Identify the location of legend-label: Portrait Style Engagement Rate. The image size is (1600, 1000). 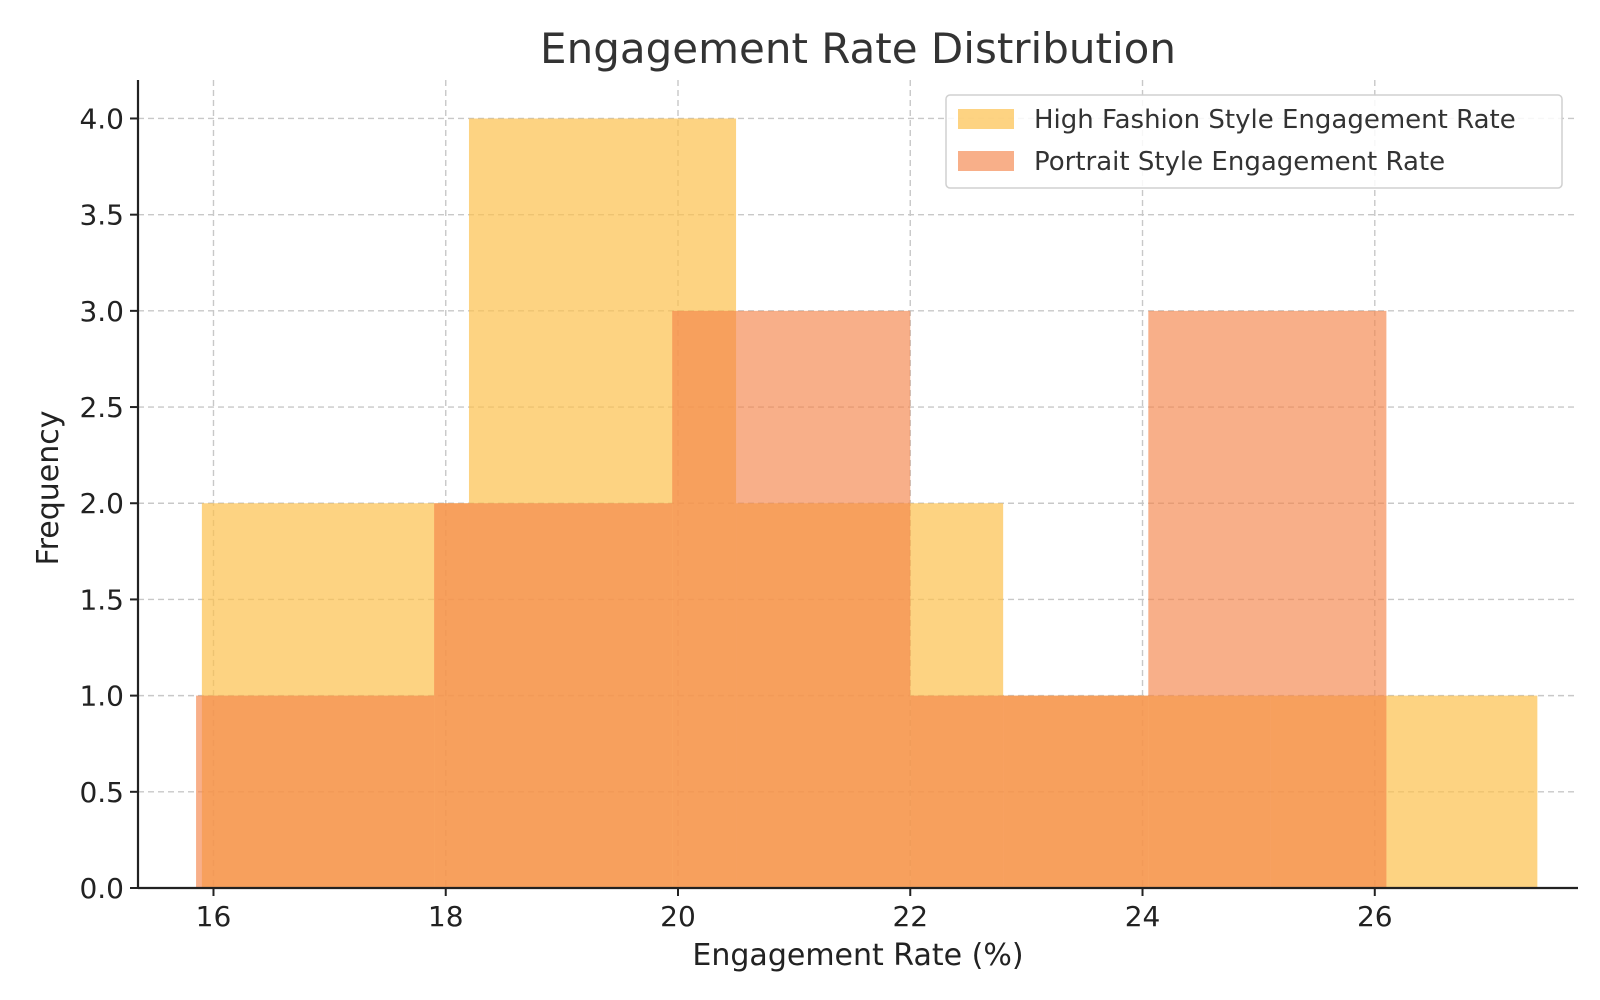
(1239, 162).